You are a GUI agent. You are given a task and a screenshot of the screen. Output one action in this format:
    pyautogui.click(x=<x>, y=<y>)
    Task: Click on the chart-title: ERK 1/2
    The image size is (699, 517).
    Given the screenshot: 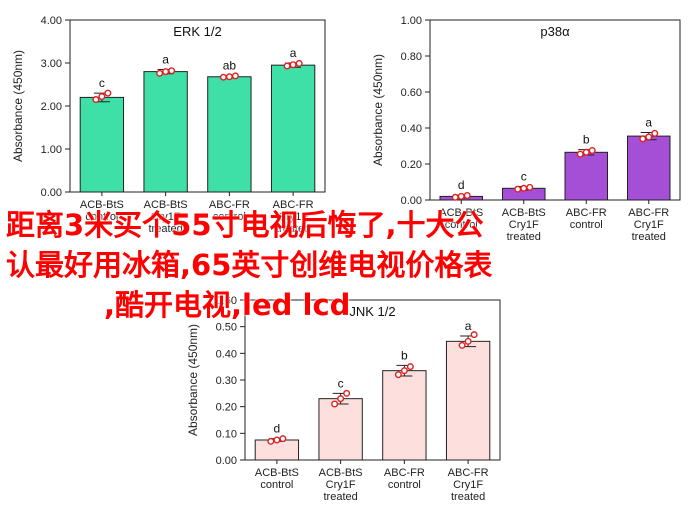 What is the action you would take?
    pyautogui.click(x=197, y=31)
    